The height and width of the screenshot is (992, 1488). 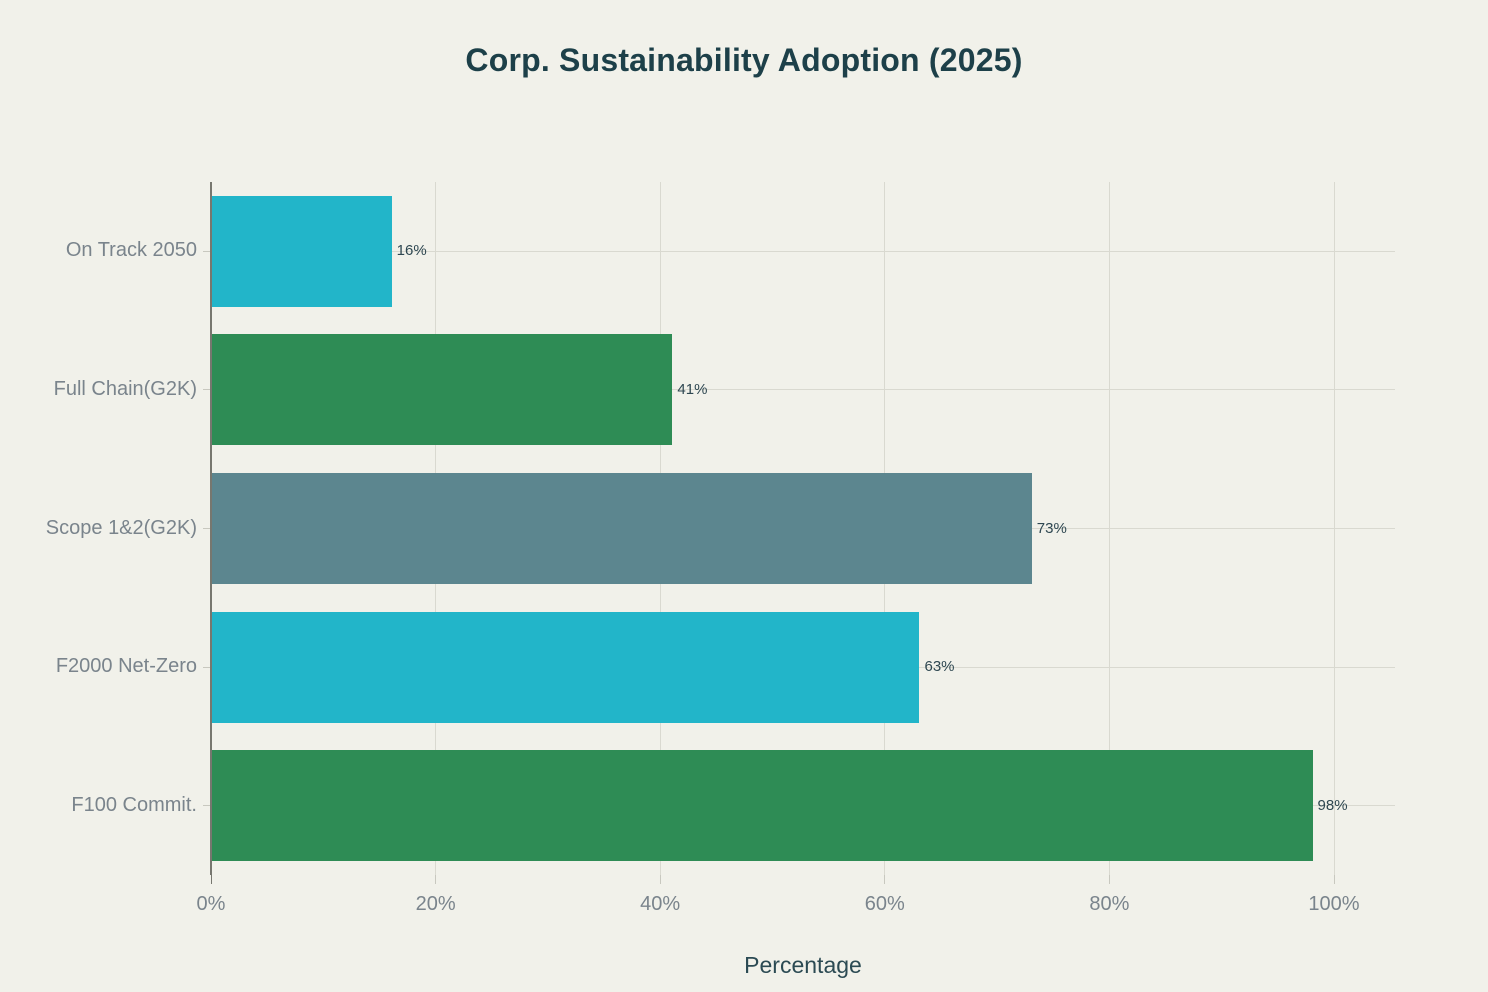 What do you see at coordinates (411, 251) in the screenshot?
I see `bar-value-label: 16%` at bounding box center [411, 251].